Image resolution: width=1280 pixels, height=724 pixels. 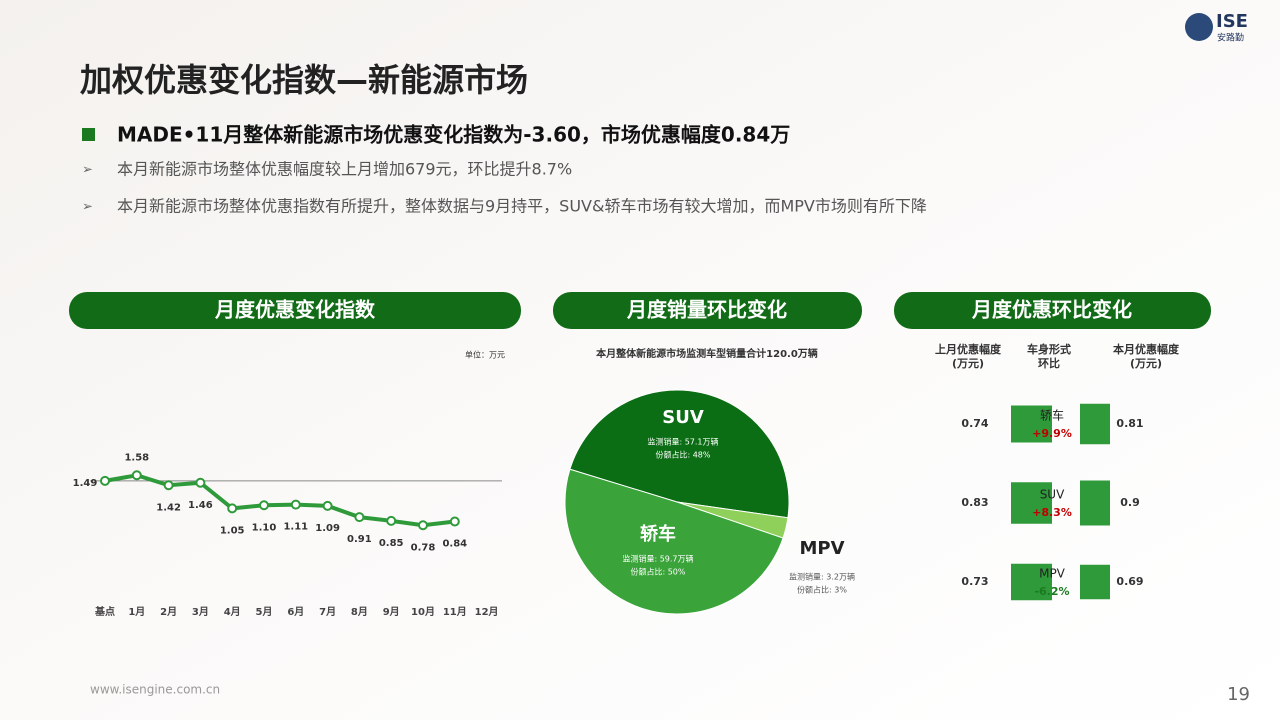 What do you see at coordinates (1052, 433) in the screenshot?
I see `change-label: +9.9%` at bounding box center [1052, 433].